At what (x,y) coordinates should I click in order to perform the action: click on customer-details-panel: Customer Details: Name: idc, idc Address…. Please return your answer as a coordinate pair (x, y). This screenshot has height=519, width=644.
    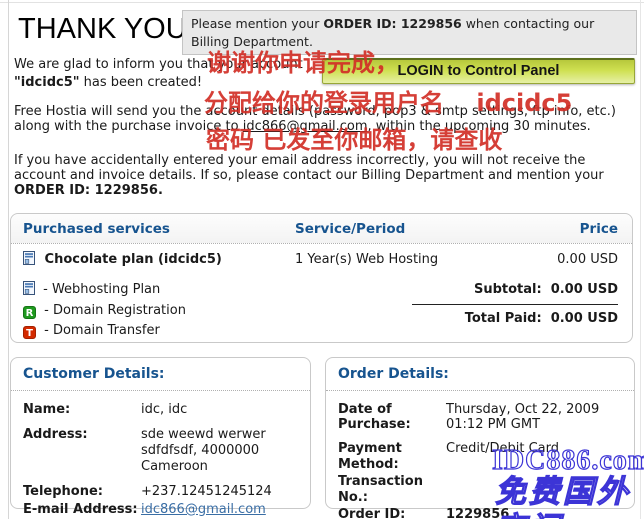
    Looking at the image, I should click on (160, 437).